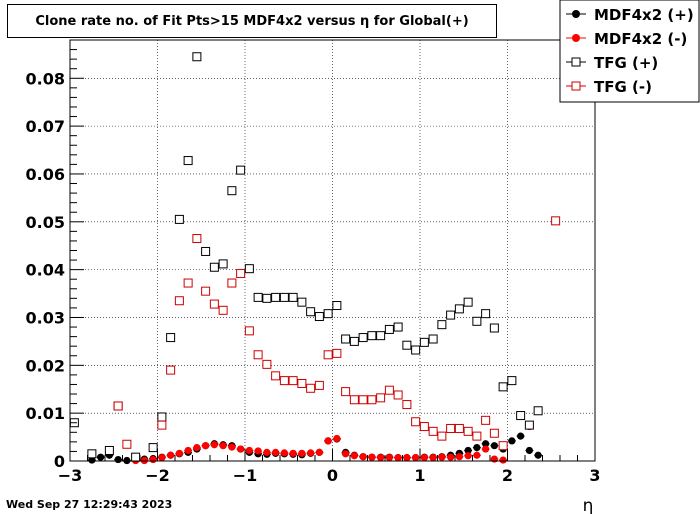 The image size is (700, 514). I want to click on y-tick-label: 0.06, so click(45, 174).